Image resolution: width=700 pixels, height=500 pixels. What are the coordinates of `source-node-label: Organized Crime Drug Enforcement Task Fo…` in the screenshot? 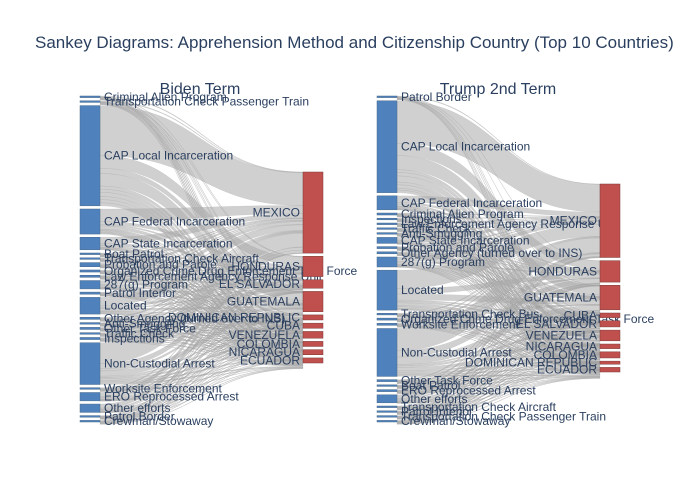 It's located at (528, 319).